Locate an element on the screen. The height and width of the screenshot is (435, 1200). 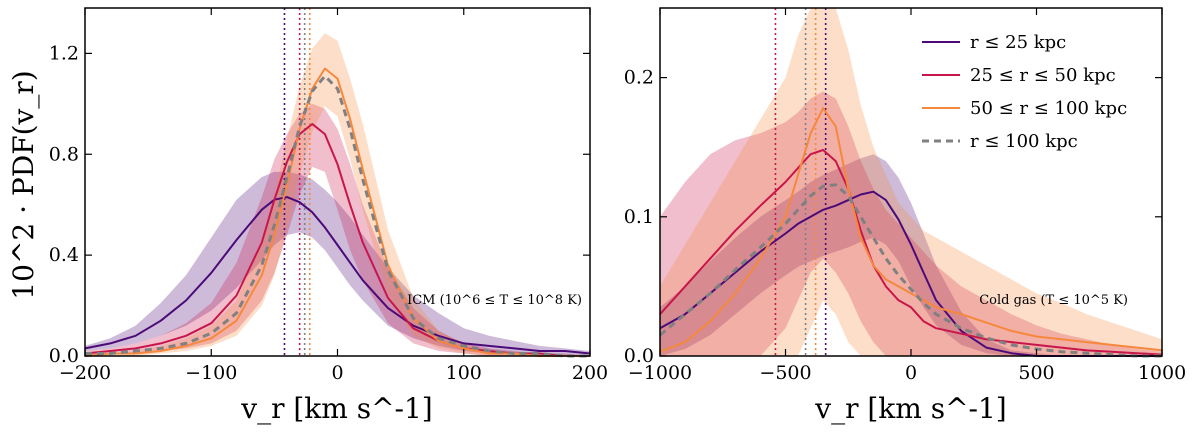
left-x-tick-label: −100 is located at coordinates (211, 373).